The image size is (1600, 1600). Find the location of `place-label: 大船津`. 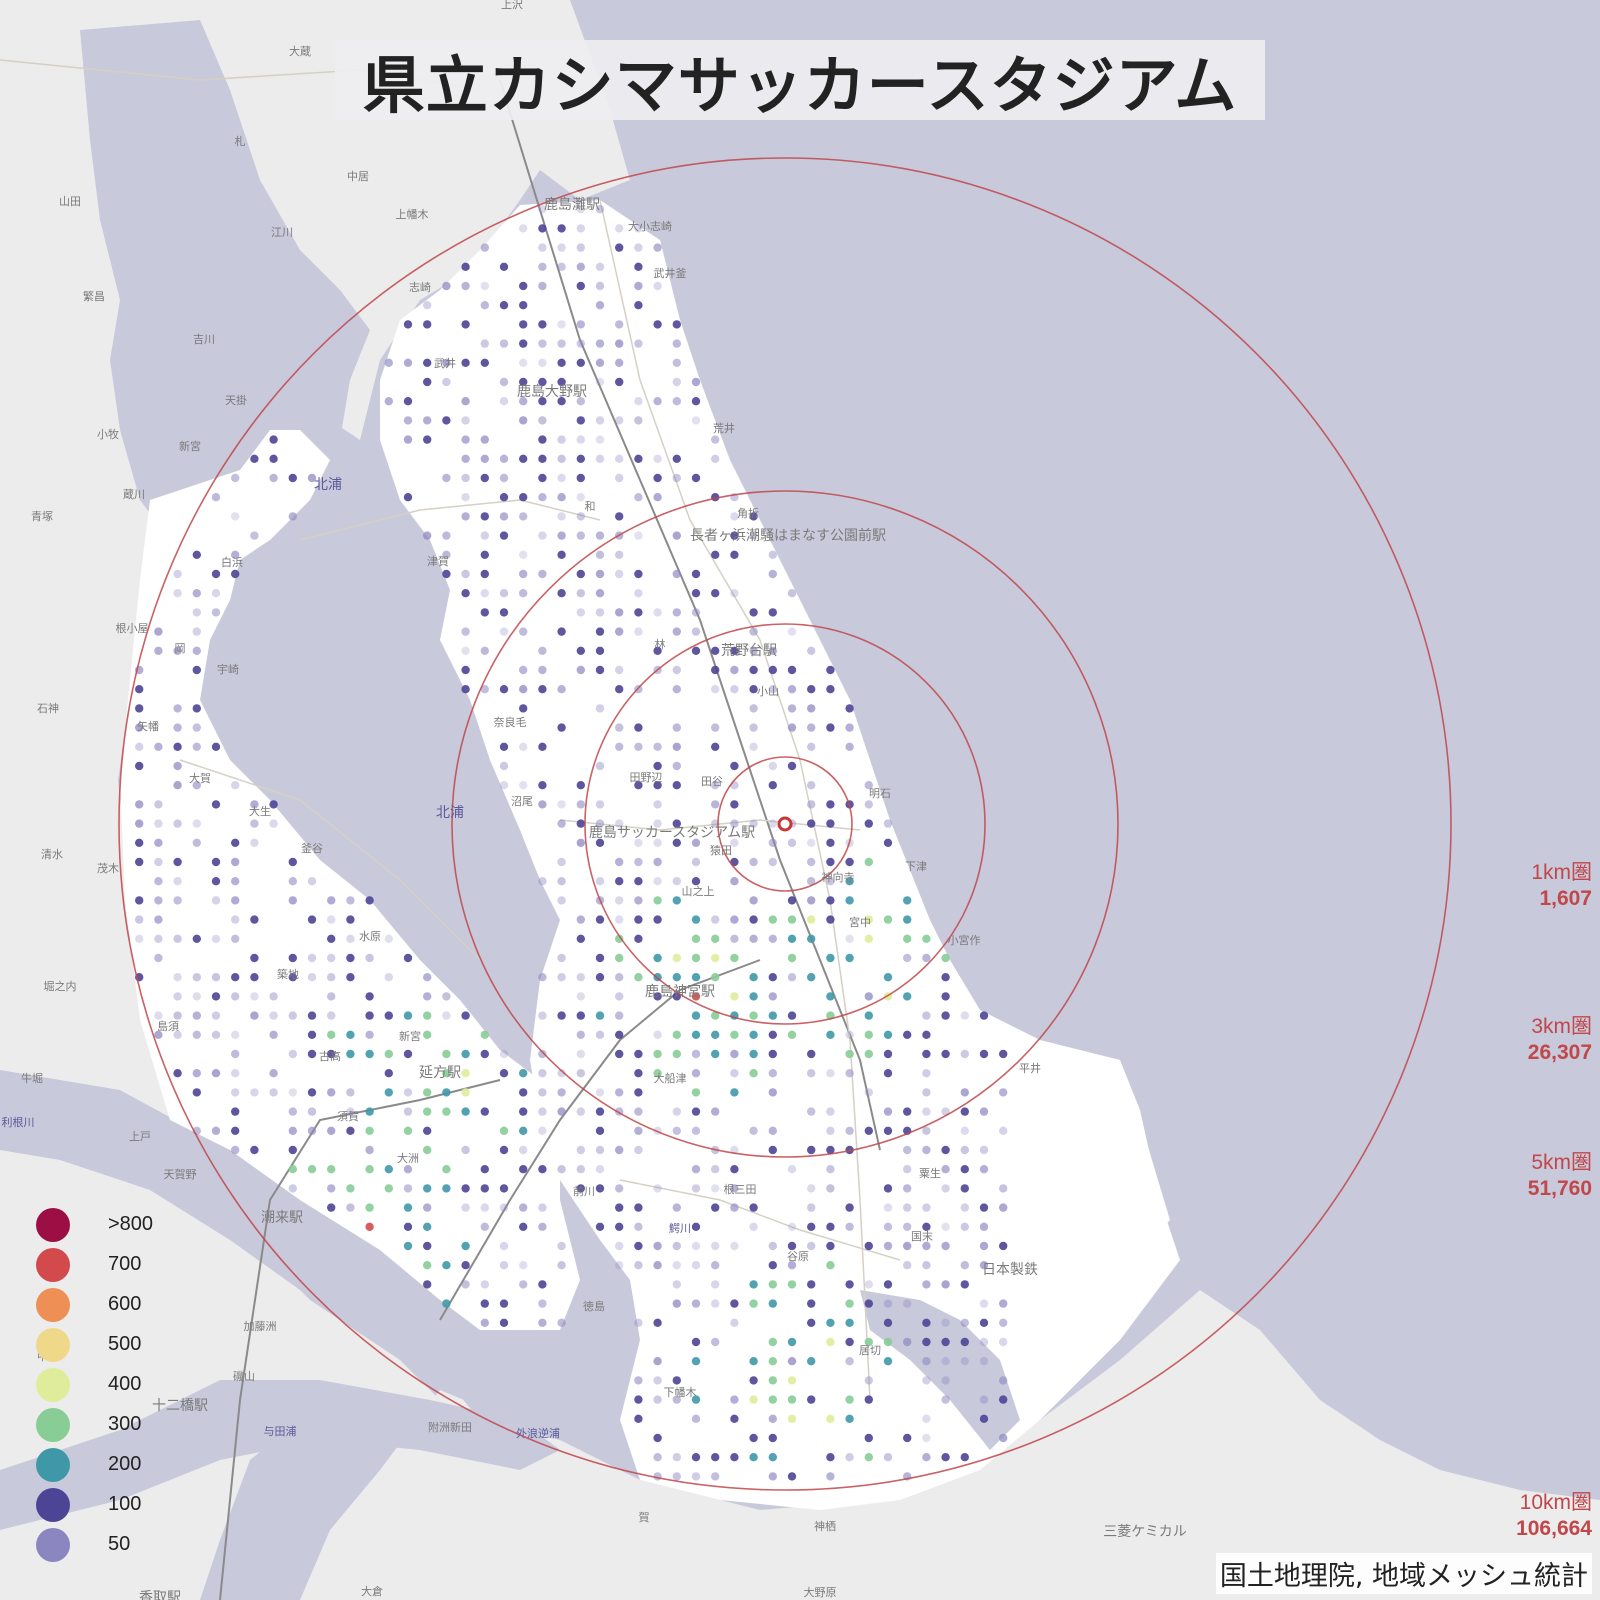

place-label: 大船津 is located at coordinates (670, 1078).